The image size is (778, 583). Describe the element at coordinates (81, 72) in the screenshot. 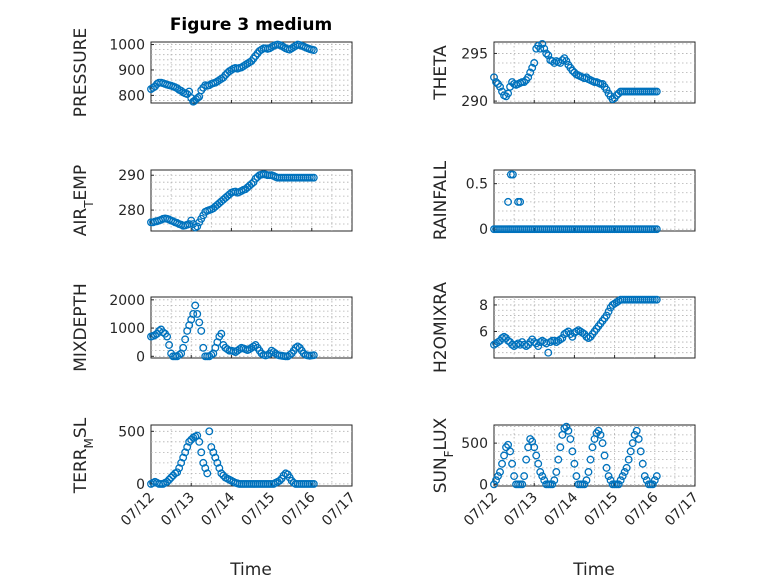

I see `y-axis-label: PRESSURE` at that location.